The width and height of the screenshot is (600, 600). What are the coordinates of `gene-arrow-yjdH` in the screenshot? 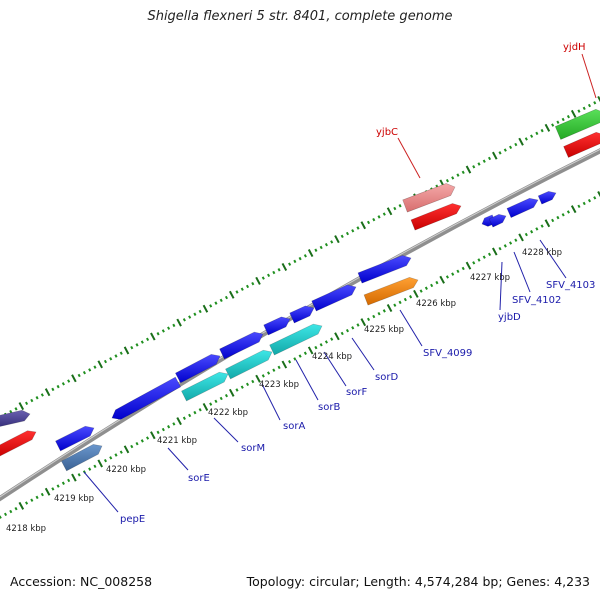 It's located at (577, 124).